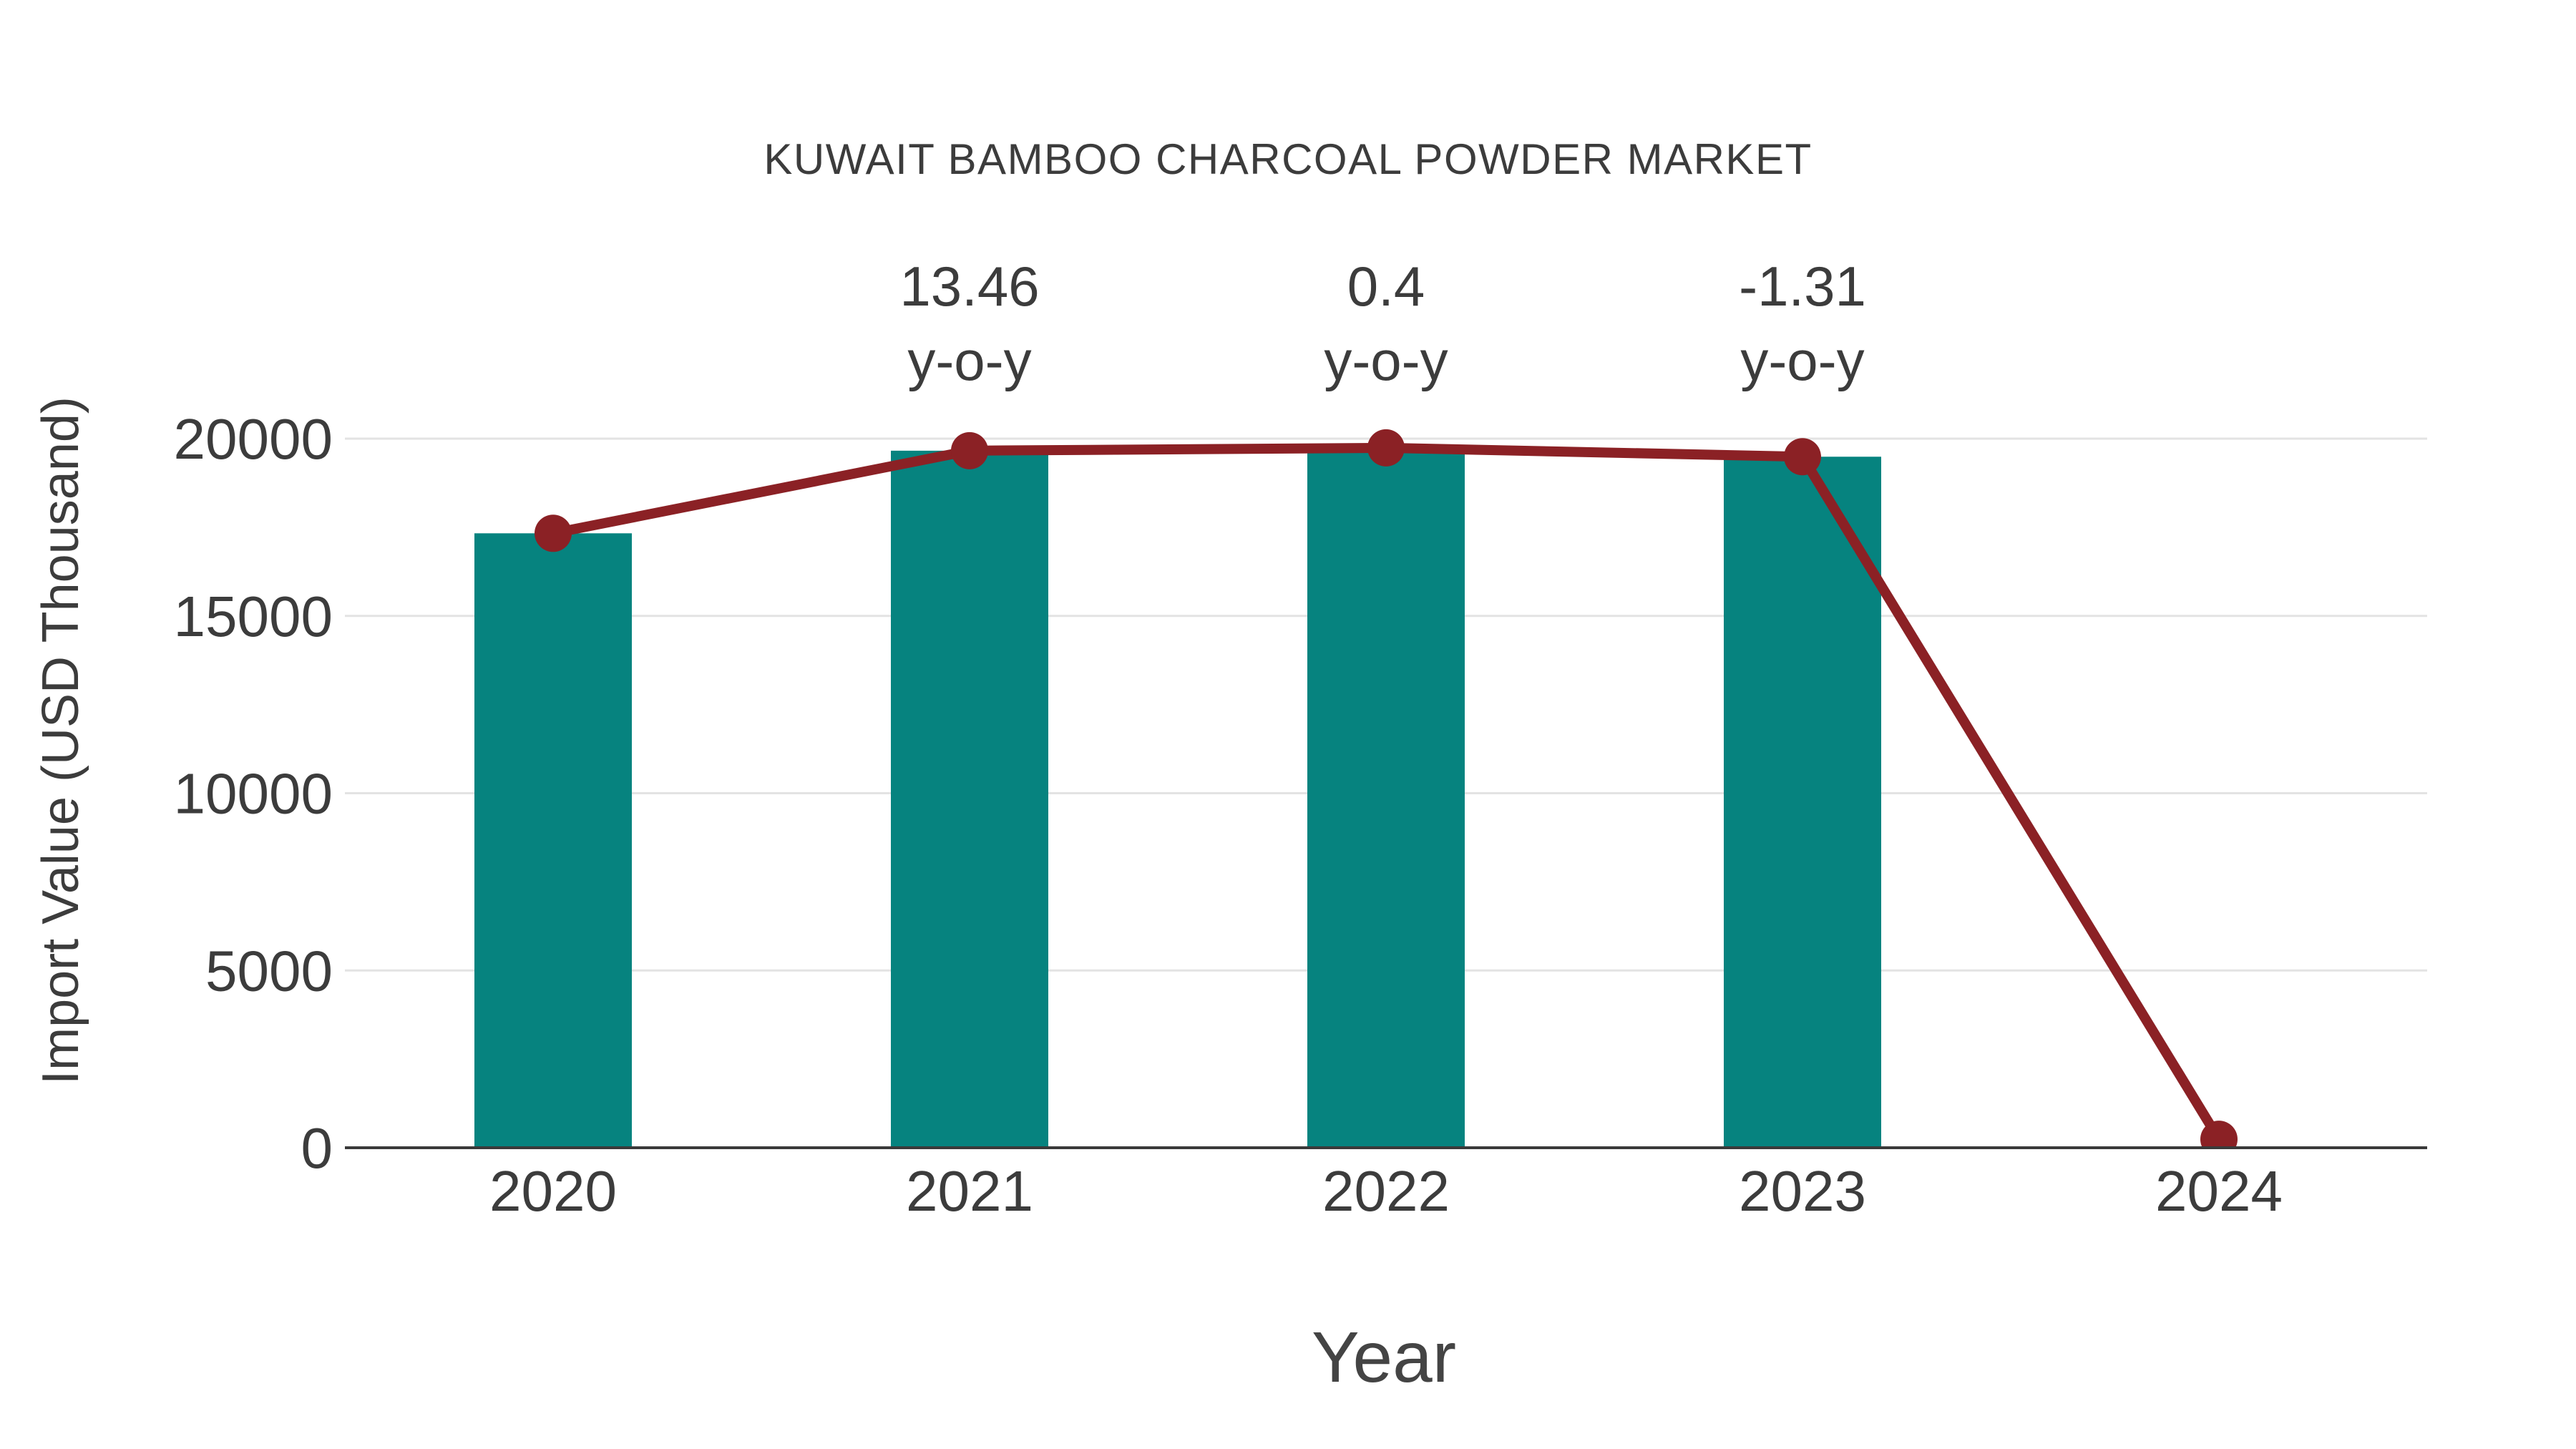 The image size is (2576, 1449). I want to click on x-tick-label-2022: 2022, so click(1386, 1191).